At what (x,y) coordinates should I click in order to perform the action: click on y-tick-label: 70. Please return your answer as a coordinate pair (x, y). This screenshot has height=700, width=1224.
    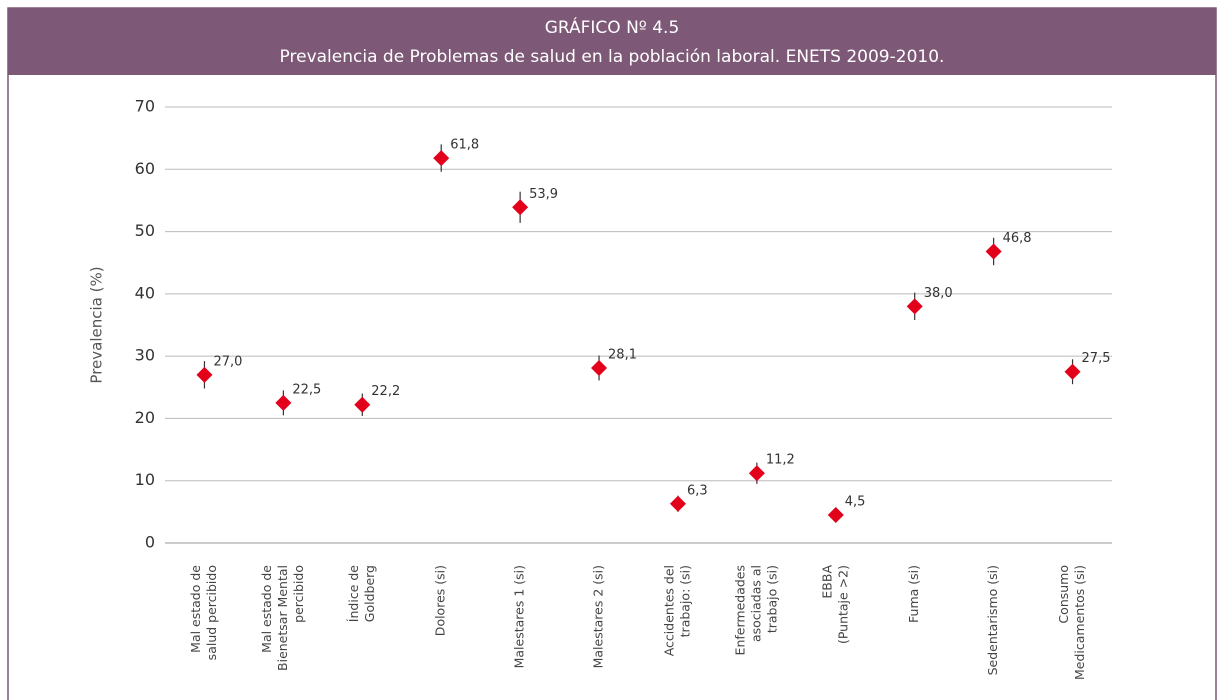
    Looking at the image, I should click on (145, 106).